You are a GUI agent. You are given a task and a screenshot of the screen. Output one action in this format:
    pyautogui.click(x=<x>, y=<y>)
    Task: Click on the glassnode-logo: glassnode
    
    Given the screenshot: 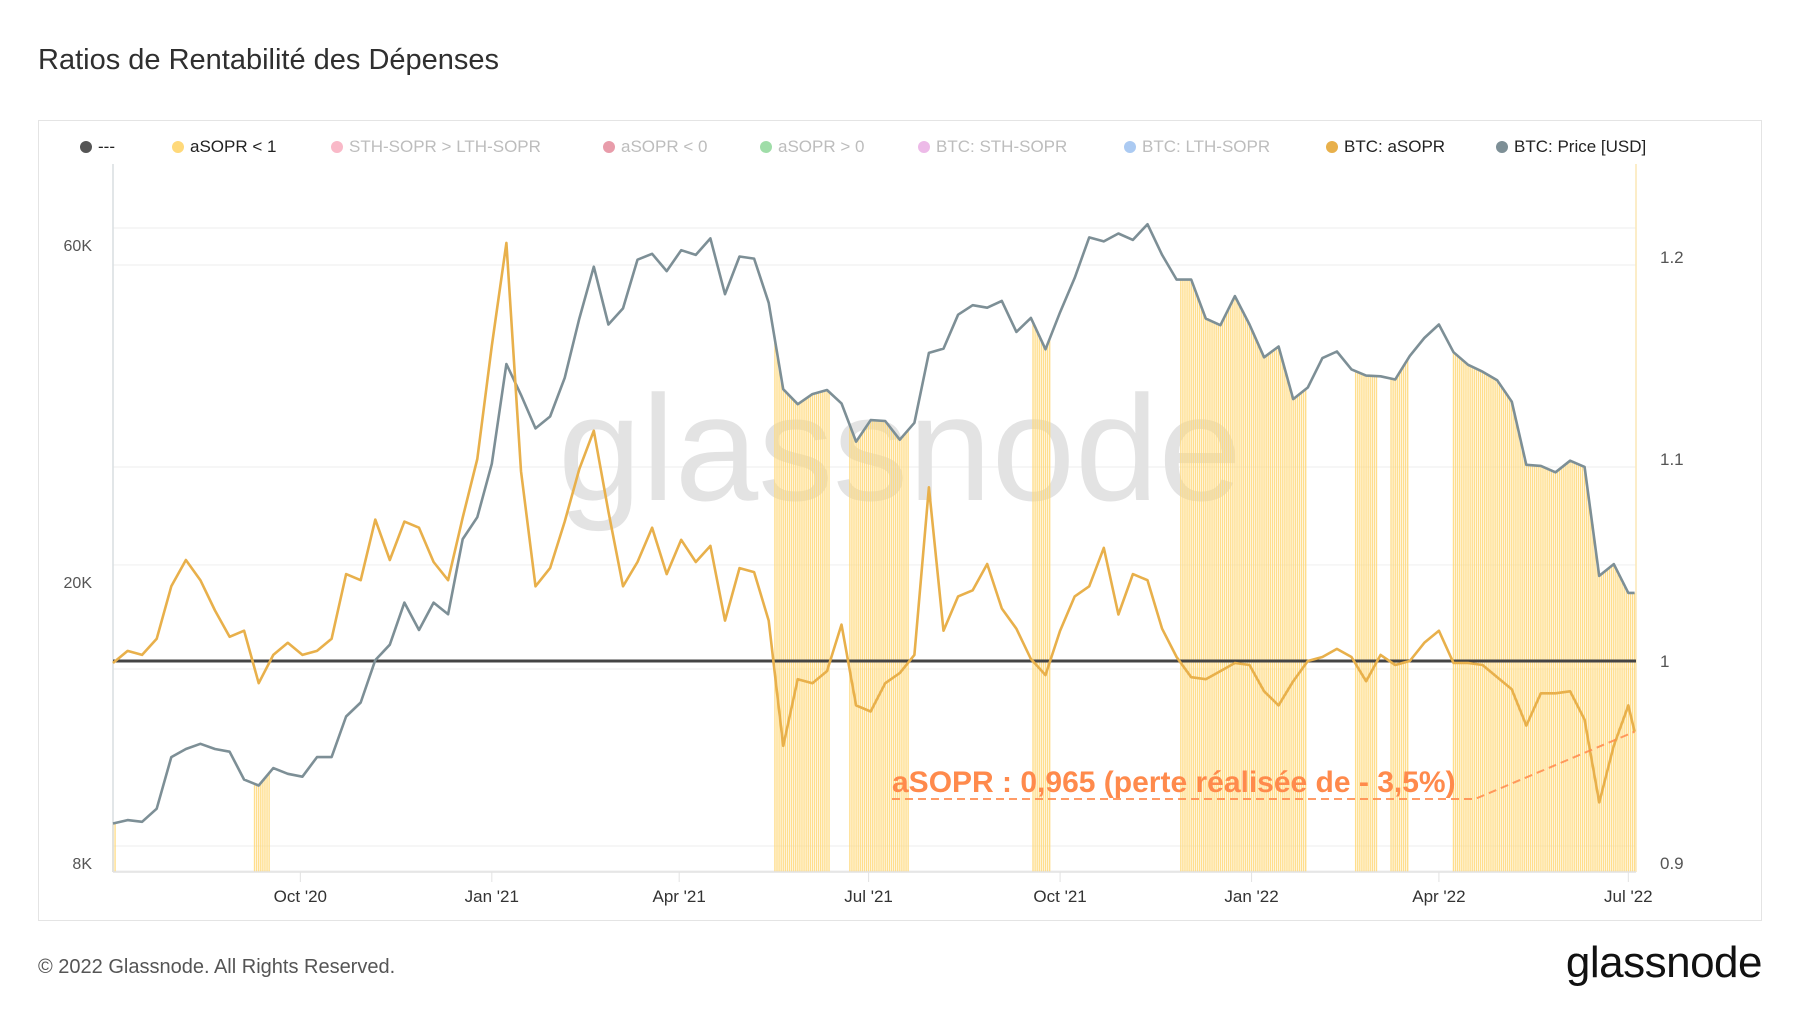 What is the action you would take?
    pyautogui.click(x=1664, y=962)
    